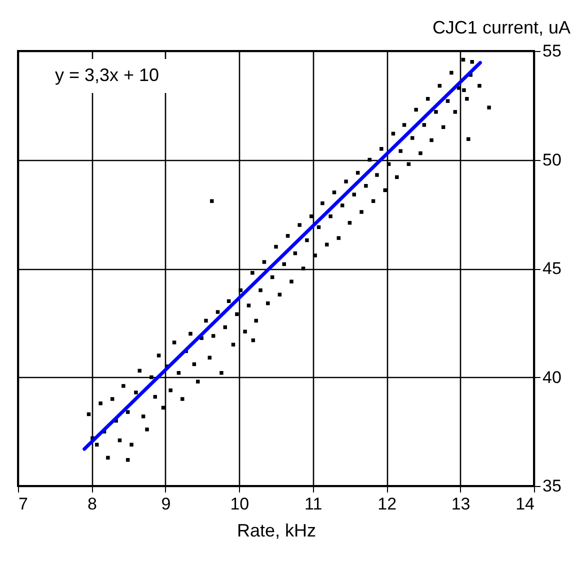  What do you see at coordinates (552, 268) in the screenshot?
I see `y-tick-label: 45` at bounding box center [552, 268].